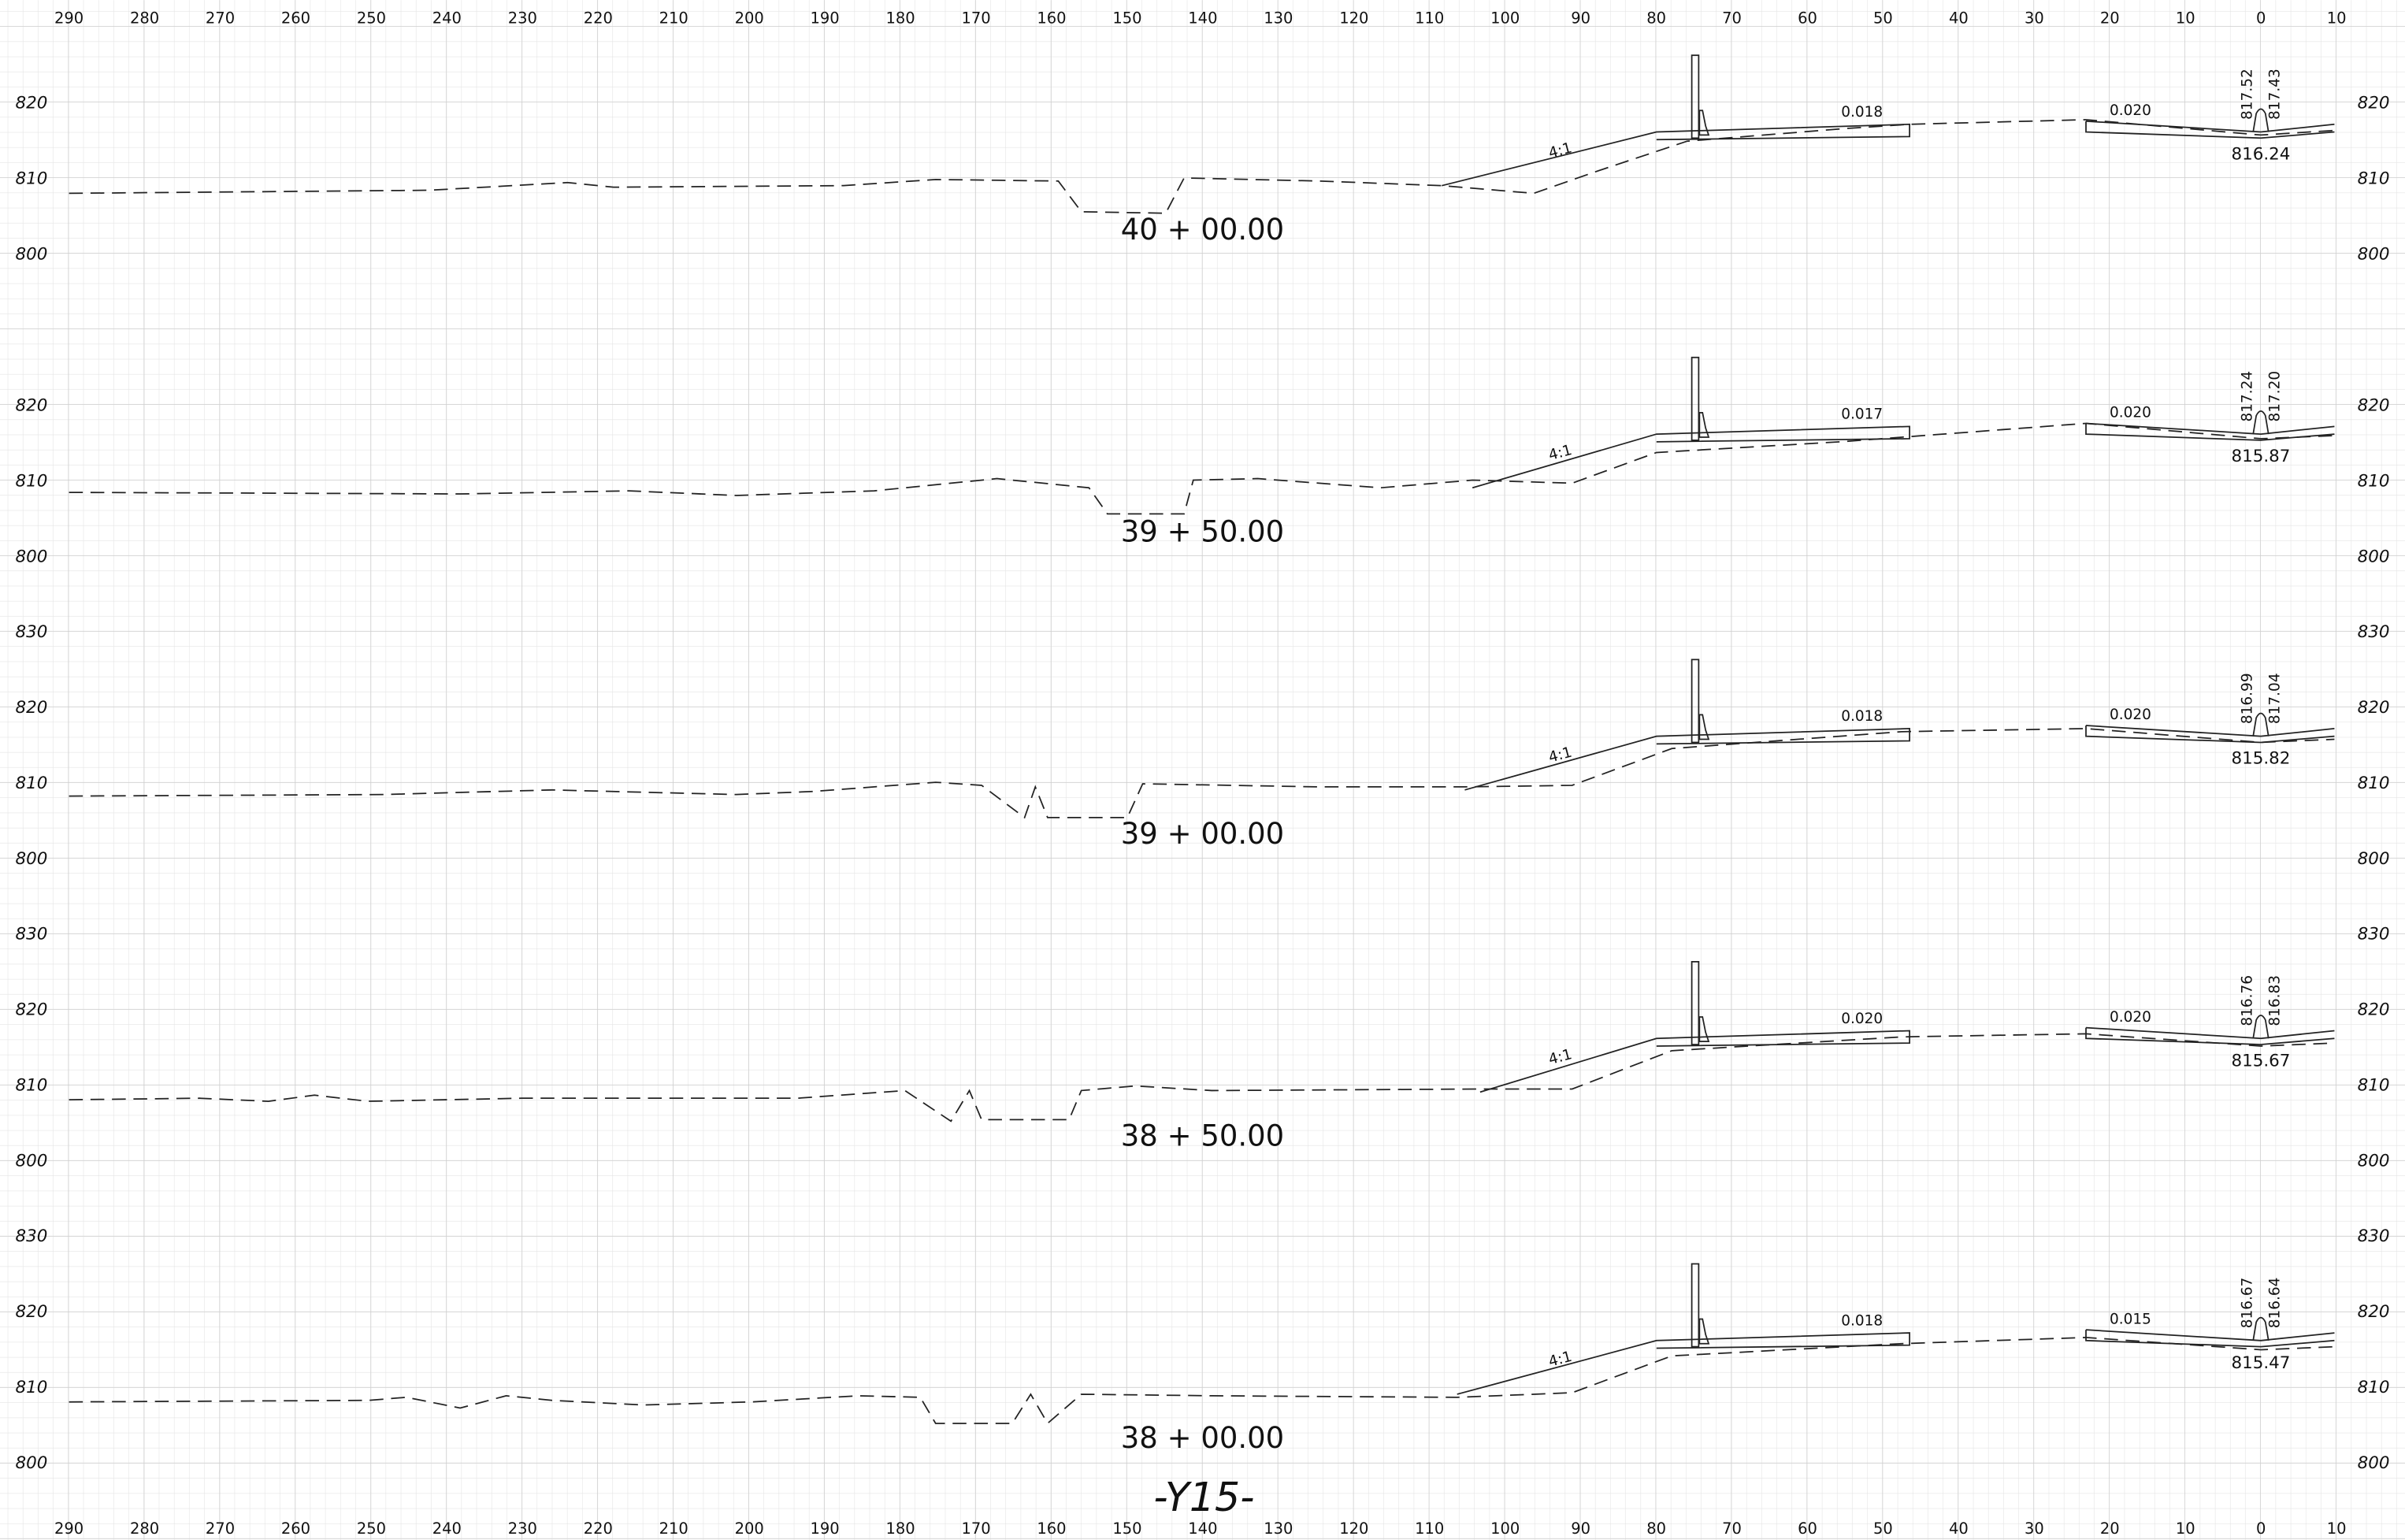 Image resolution: width=2405 pixels, height=1540 pixels. Describe the element at coordinates (2274, 94) in the screenshot. I see `elevation-top: 817.43` at that location.